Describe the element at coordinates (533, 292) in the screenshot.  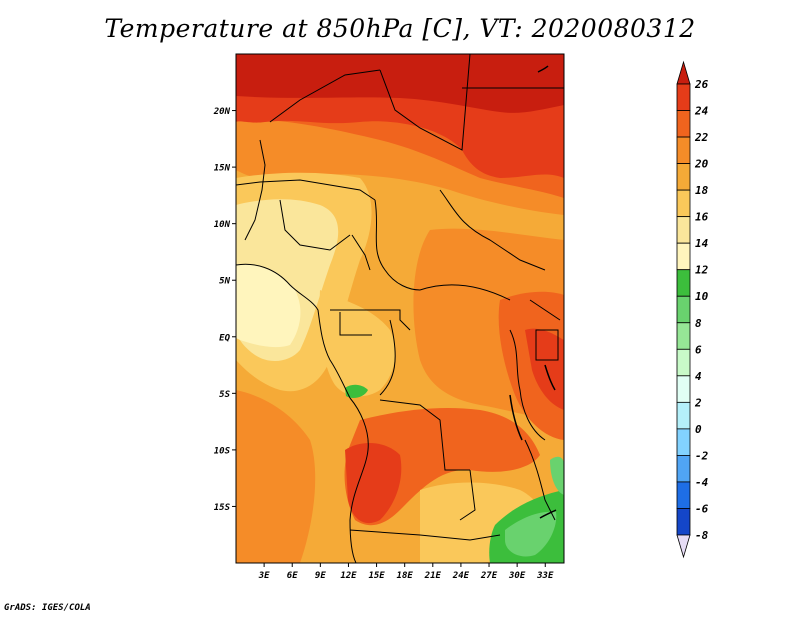
I see `lakes` at that location.